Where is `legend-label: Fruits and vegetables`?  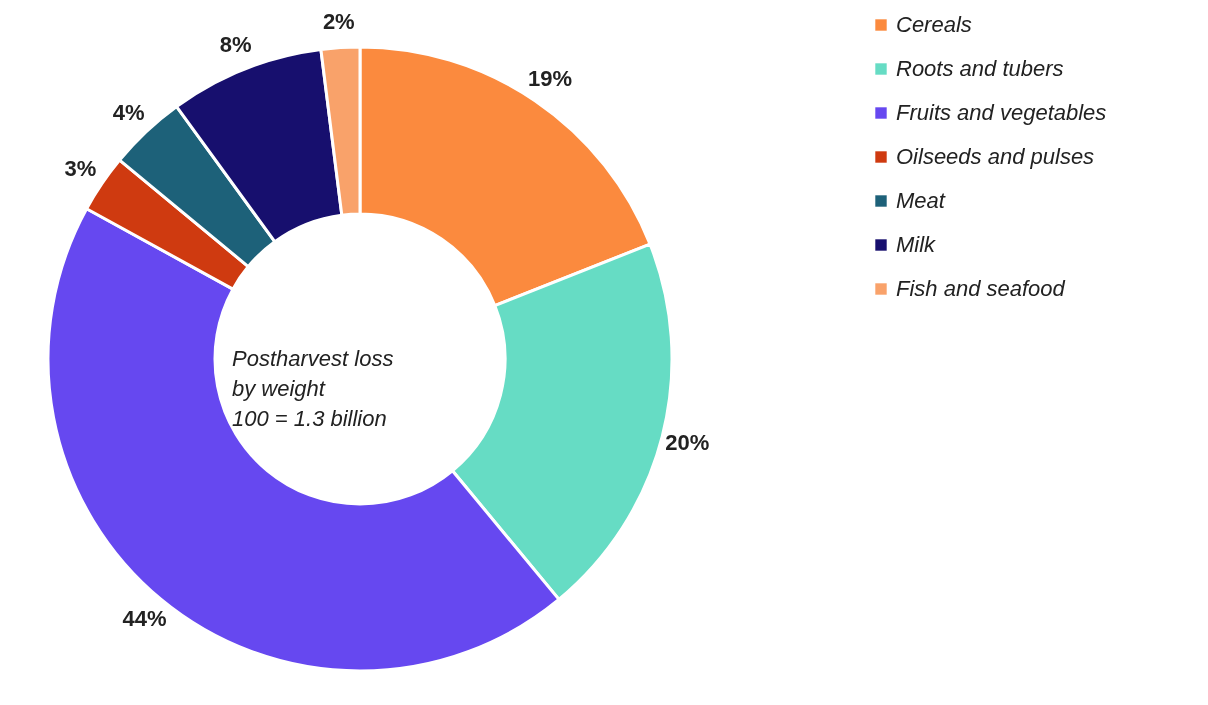
legend-label: Fruits and vegetables is located at coordinates (1001, 112).